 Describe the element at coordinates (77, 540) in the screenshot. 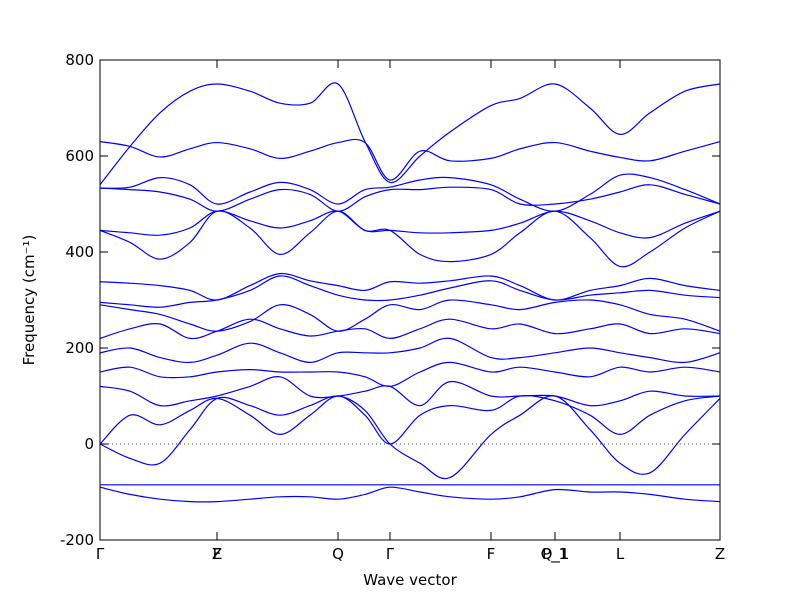

I see `y-tick-label: -200` at that location.